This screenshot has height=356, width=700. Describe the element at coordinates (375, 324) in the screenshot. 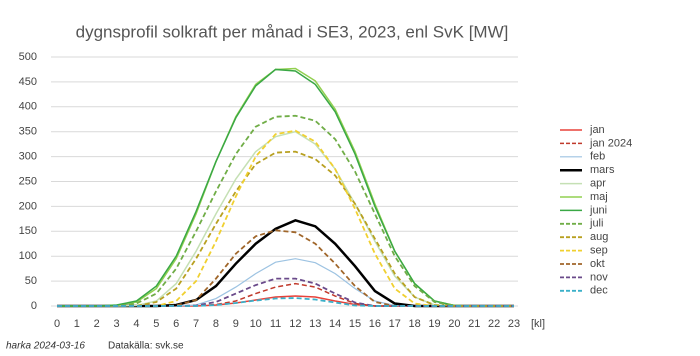

I see `x-tick-label: 16` at that location.